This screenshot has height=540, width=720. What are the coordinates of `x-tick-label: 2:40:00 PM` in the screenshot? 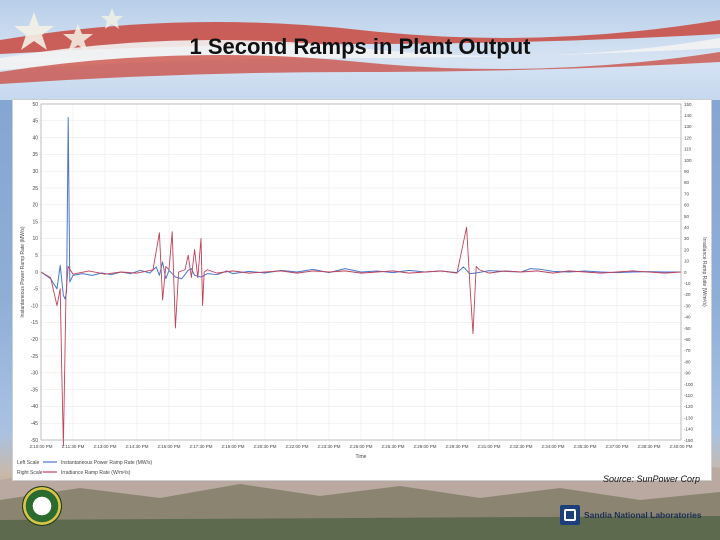 It's located at (680, 446).